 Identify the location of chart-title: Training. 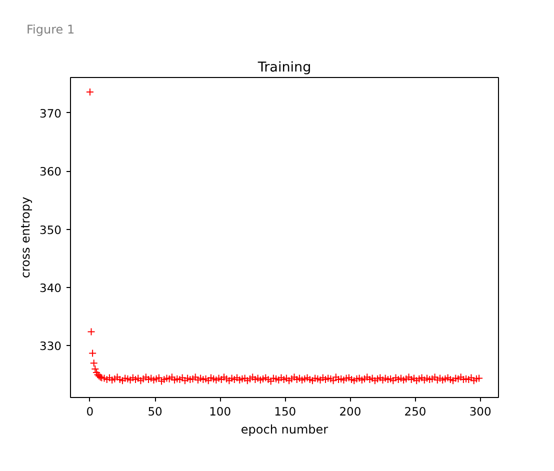
(284, 68).